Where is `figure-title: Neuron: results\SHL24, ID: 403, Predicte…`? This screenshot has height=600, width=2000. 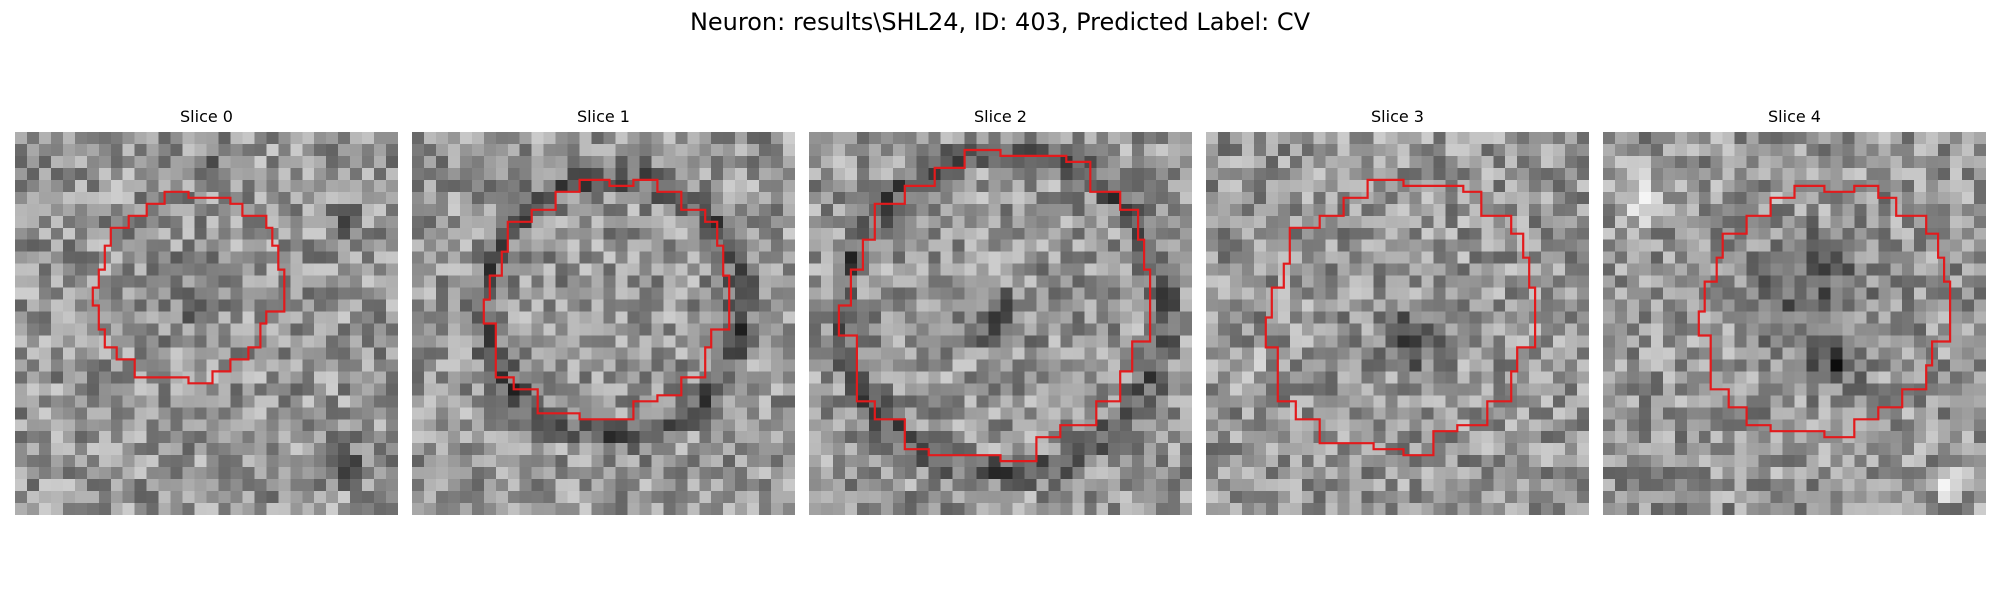 figure-title: Neuron: results\SHL24, ID: 403, Predicte… is located at coordinates (1000, 22).